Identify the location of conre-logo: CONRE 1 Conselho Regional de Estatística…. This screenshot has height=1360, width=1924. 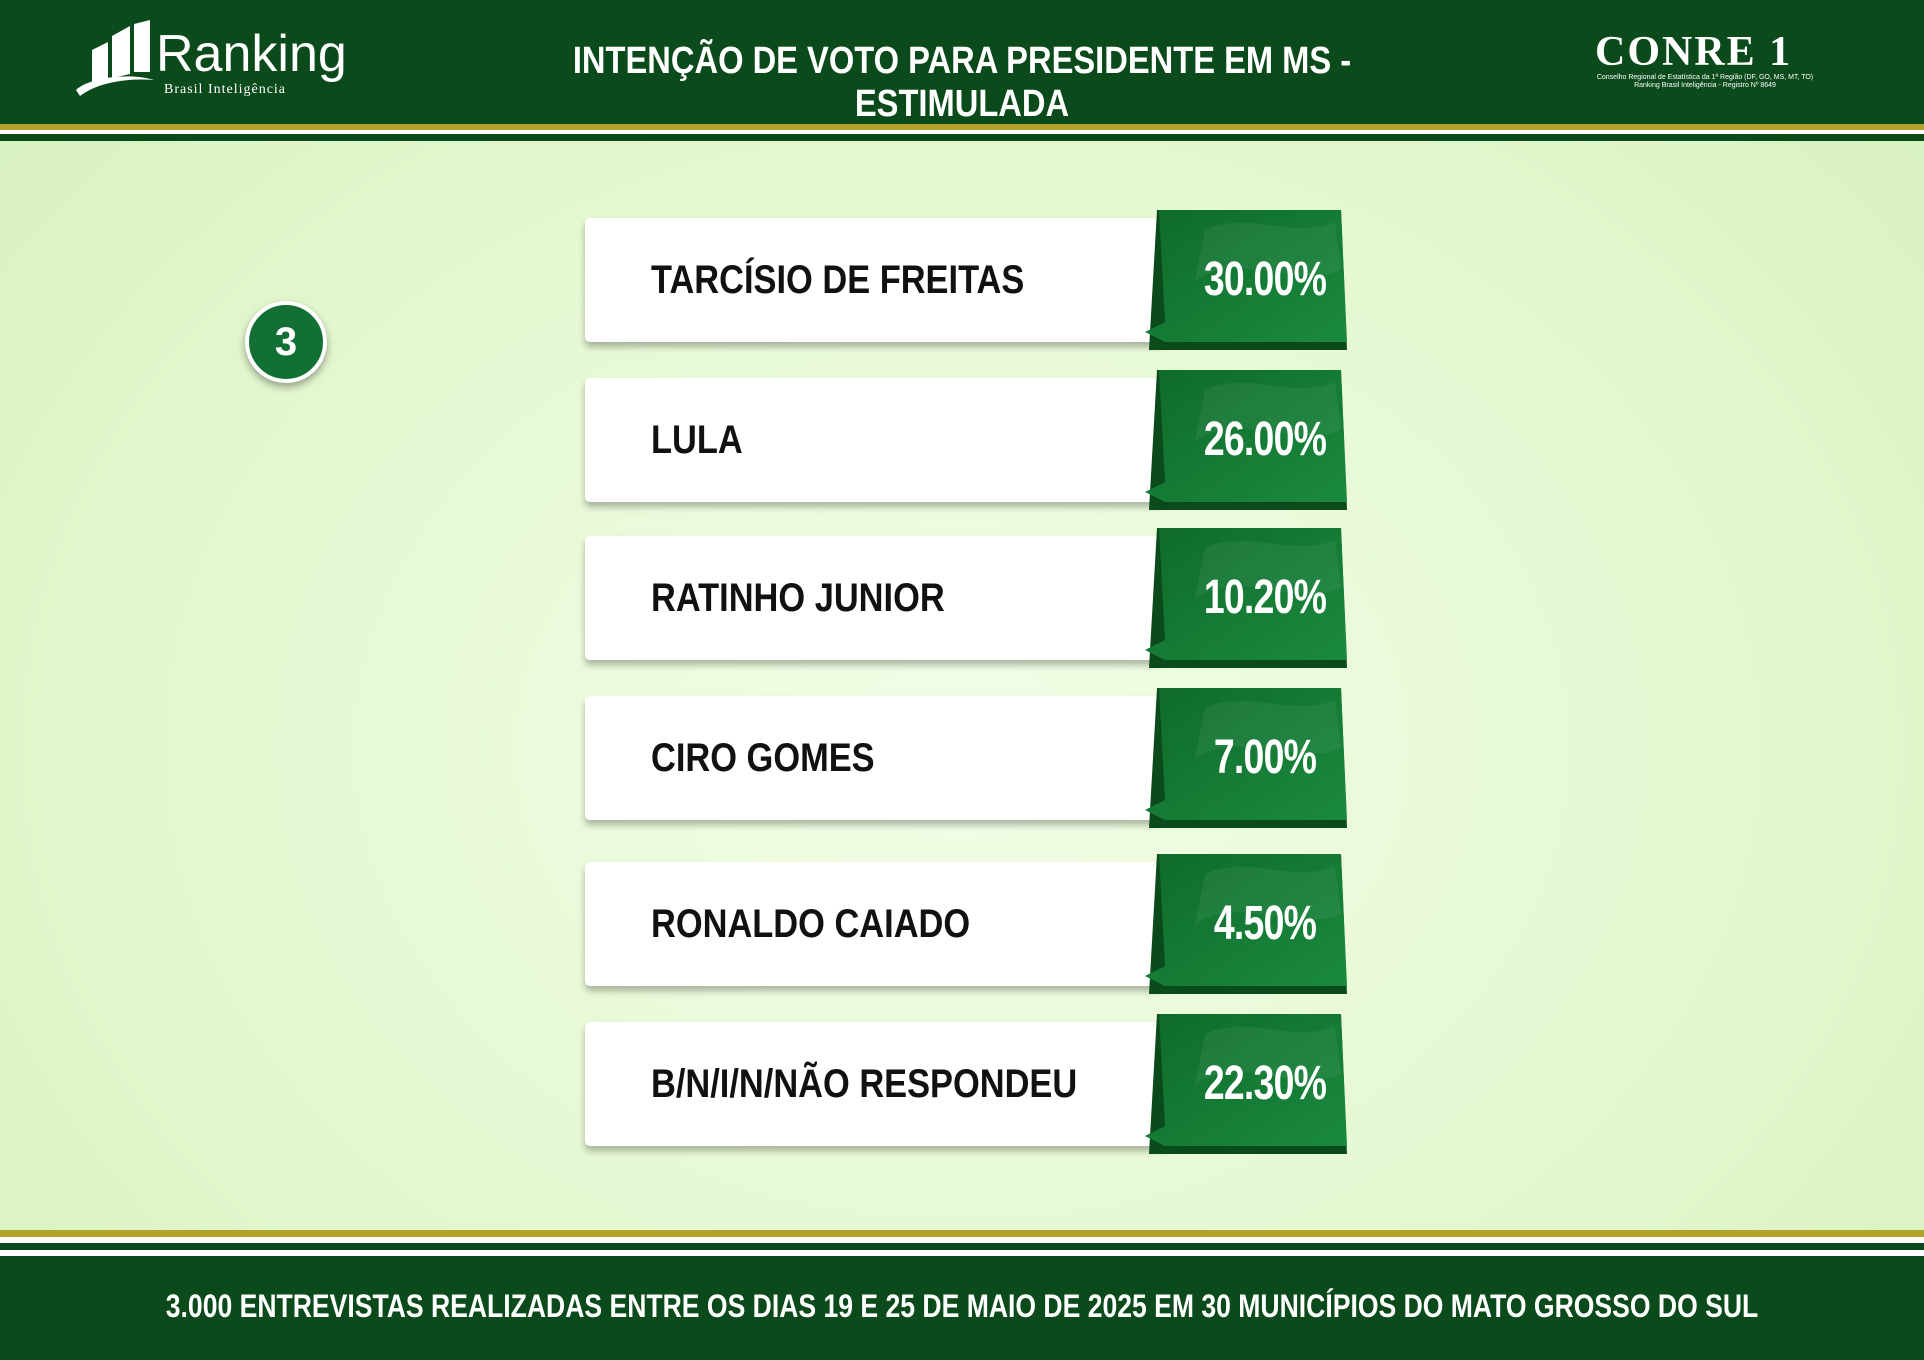
(1705, 59).